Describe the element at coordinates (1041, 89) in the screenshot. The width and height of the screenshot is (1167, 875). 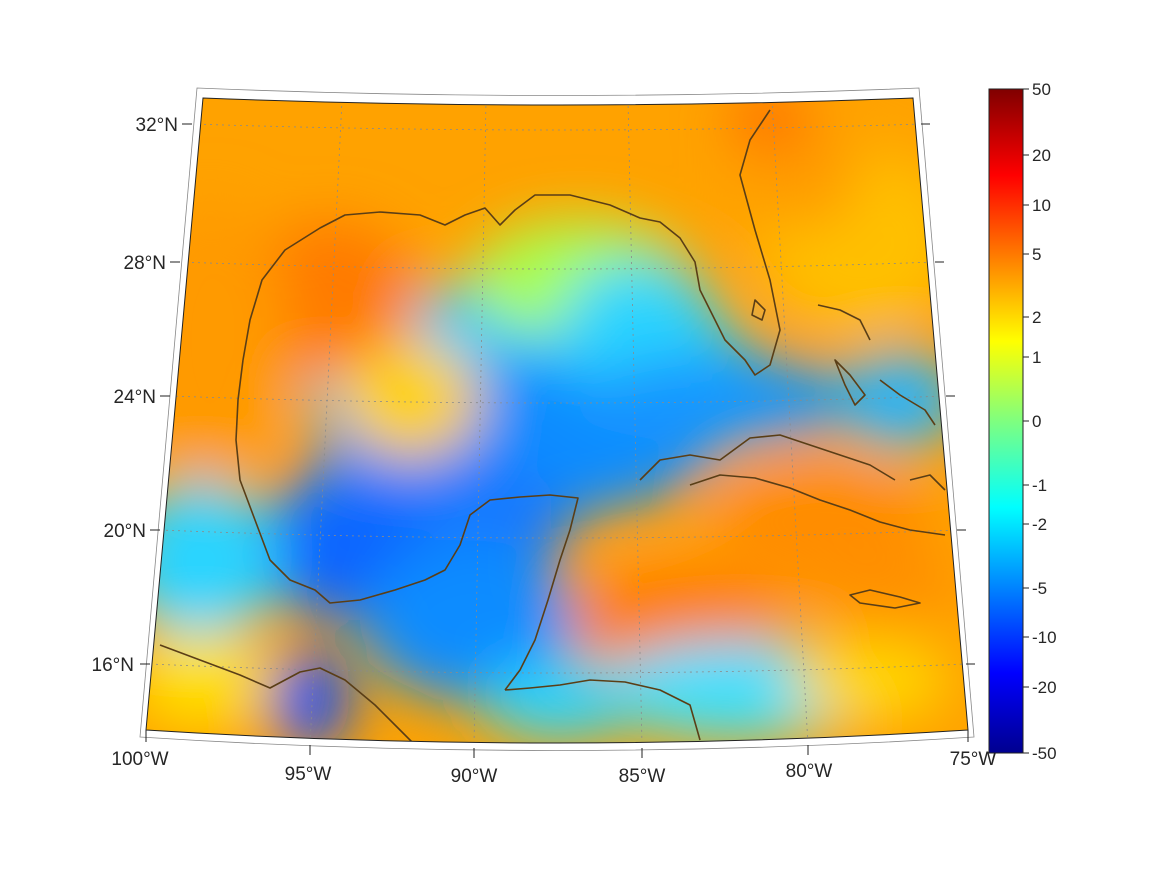
I see `colorbar-tick-label: 50` at that location.